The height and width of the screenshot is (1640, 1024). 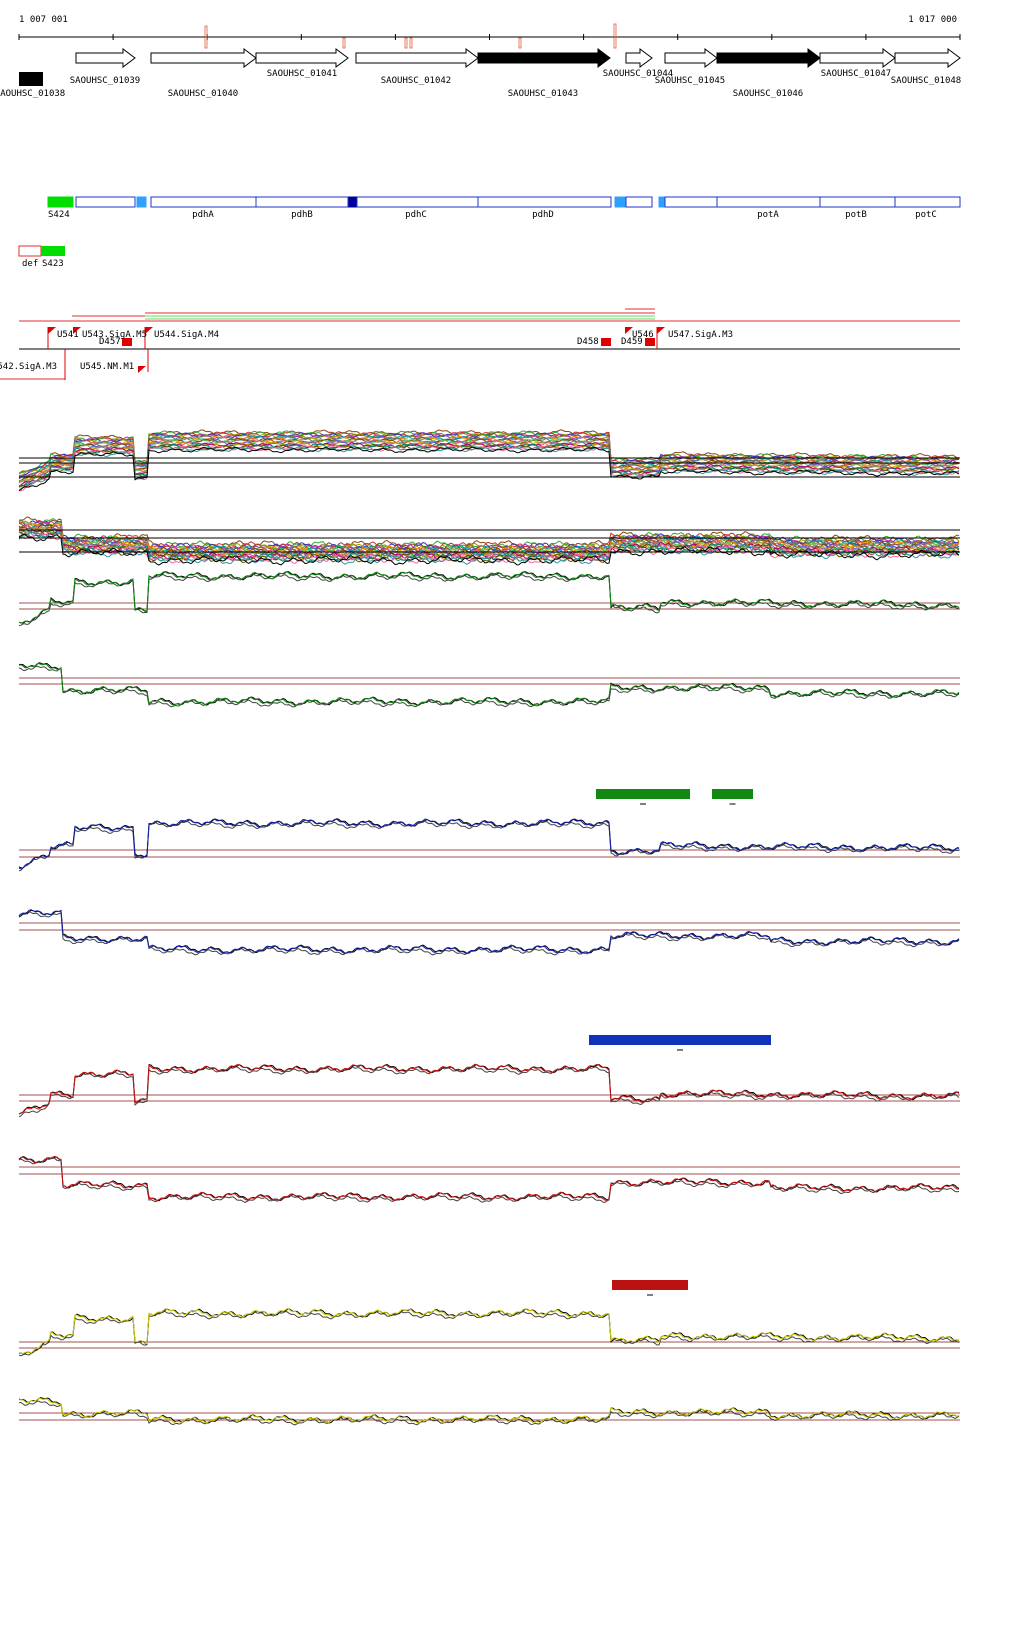 What do you see at coordinates (114, 335) in the screenshot?
I see `promoter-label: U543.SigA.M5` at bounding box center [114, 335].